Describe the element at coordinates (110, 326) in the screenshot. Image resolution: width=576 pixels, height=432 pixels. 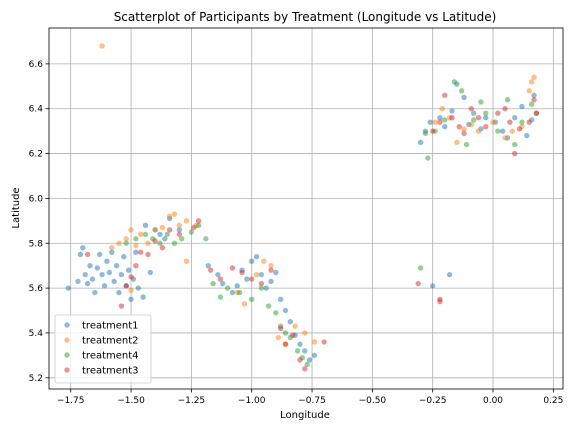
I see `legend-label: treatment1` at that location.